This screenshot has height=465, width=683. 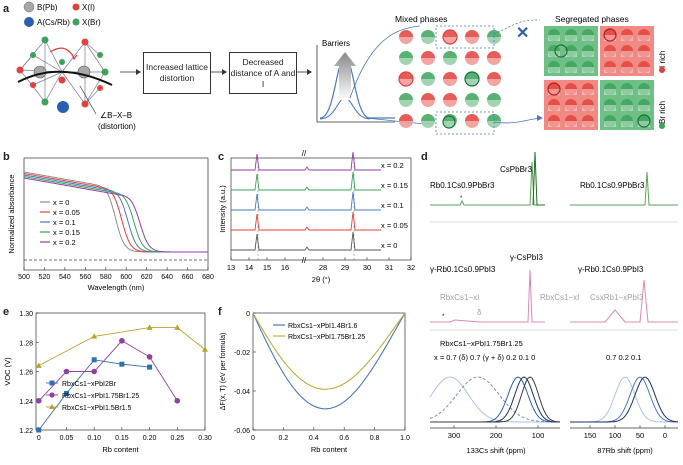 What do you see at coordinates (223, 372) in the screenshot?
I see `y-axis-label: ΔF(x, T) (eV per formula)` at bounding box center [223, 372].